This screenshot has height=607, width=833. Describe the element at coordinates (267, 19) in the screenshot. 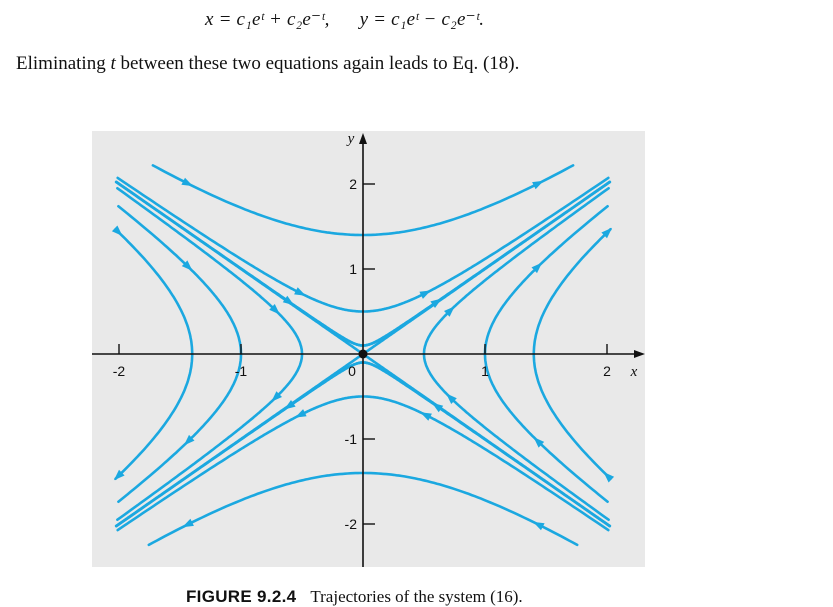

I see `equation-x-part: x = c₁eᵗ + c₂e⁻ᵗ,` at that location.